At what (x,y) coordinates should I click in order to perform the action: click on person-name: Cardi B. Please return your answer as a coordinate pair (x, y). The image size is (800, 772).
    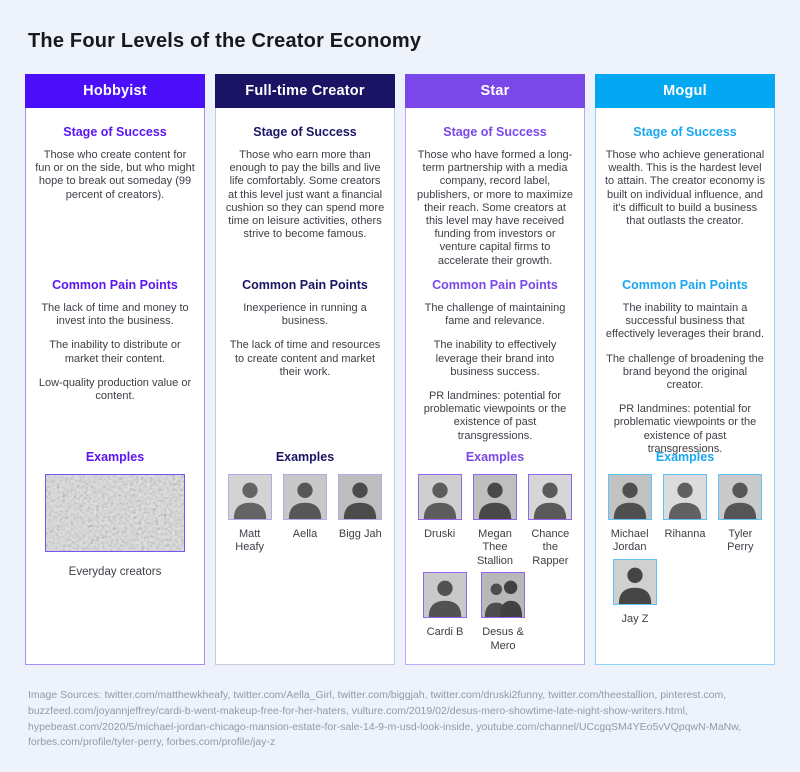
    Looking at the image, I should click on (445, 632).